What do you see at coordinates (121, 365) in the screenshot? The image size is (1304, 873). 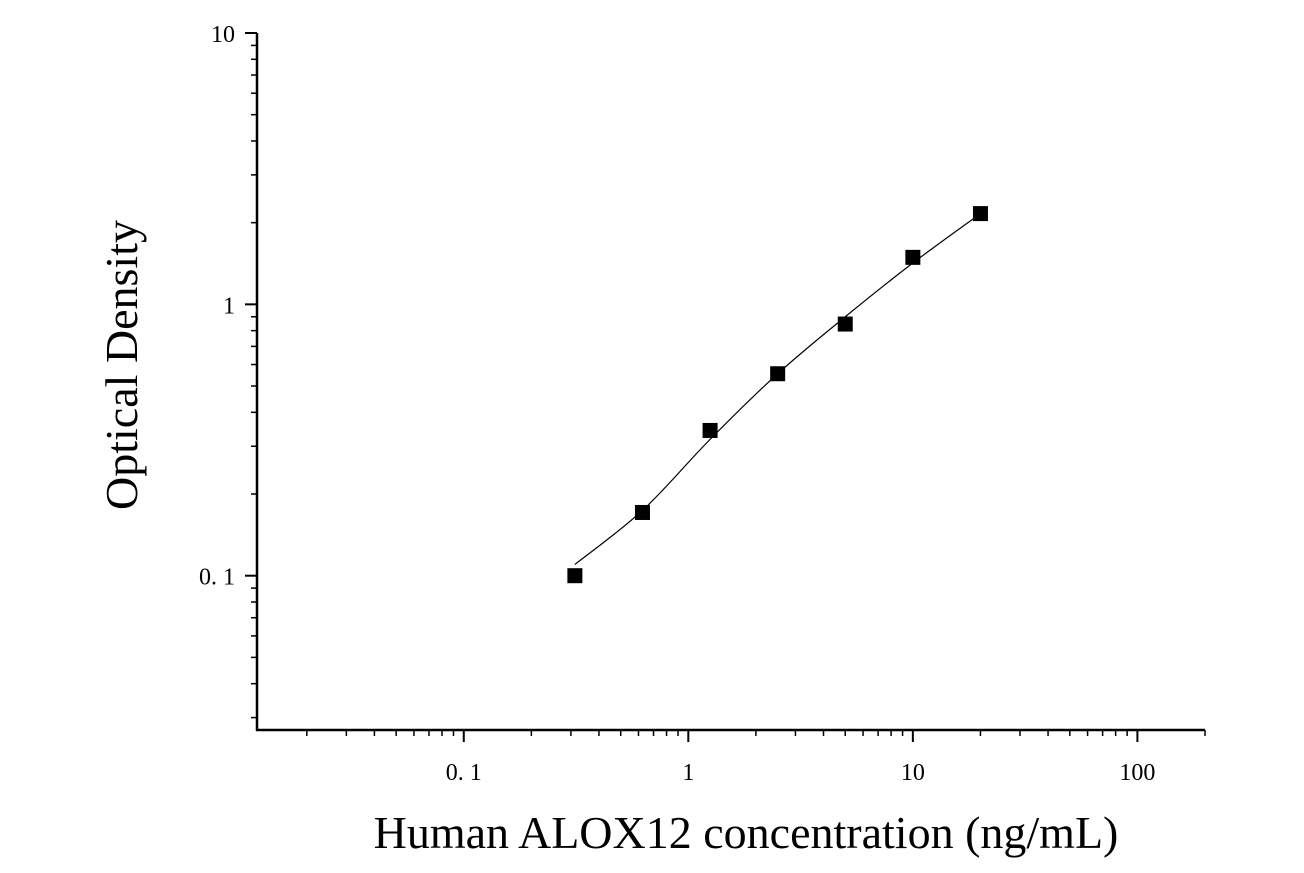 I see `y-axis-title: Optical Density` at bounding box center [121, 365].